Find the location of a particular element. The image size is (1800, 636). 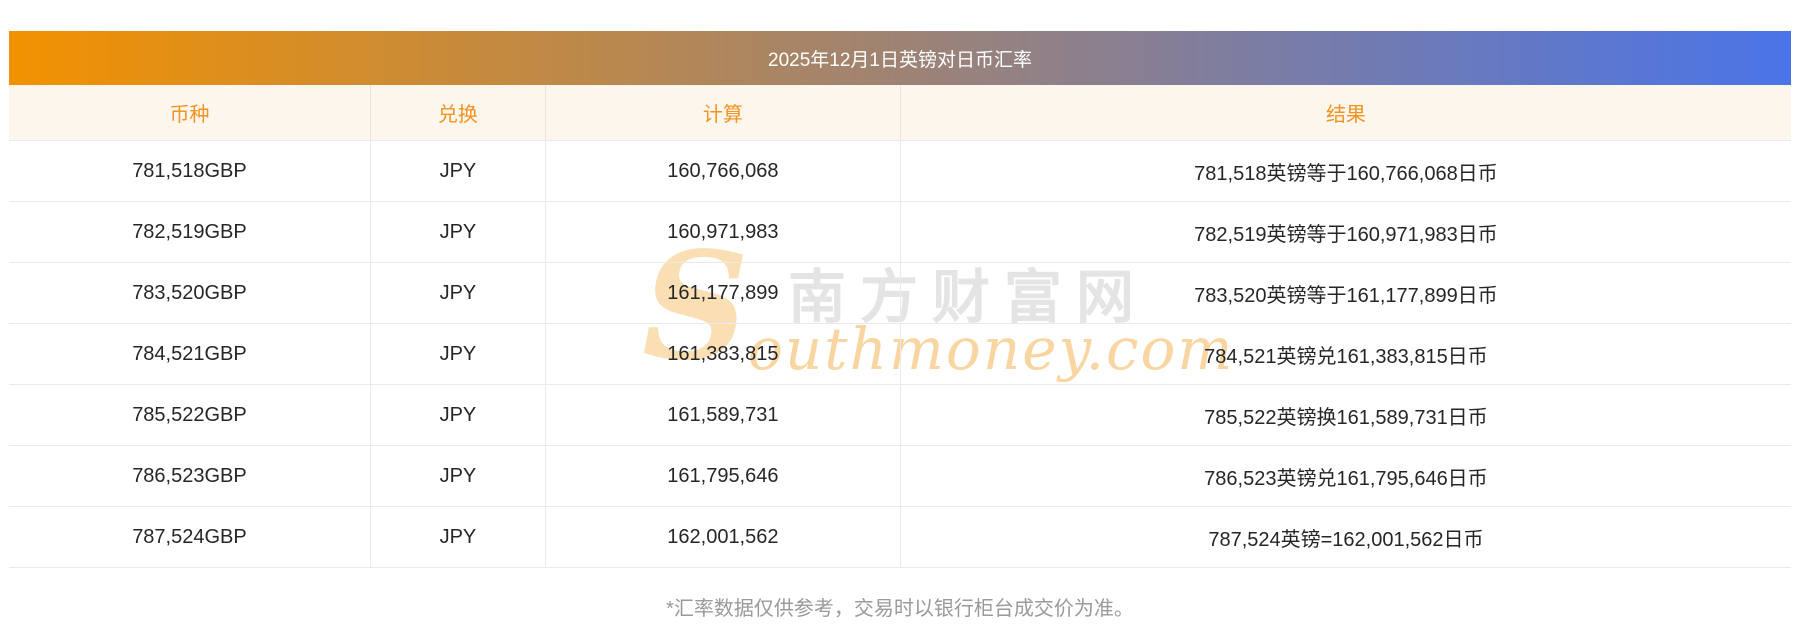

cell-calculation: 162,001,562 is located at coordinates (723, 537).